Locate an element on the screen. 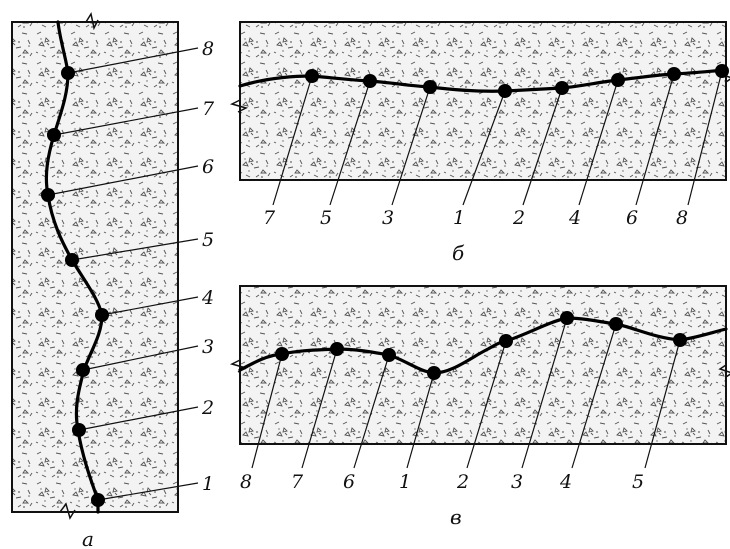 The width and height of the screenshot is (730, 549). panel-b-caption: б is located at coordinates (458, 253).